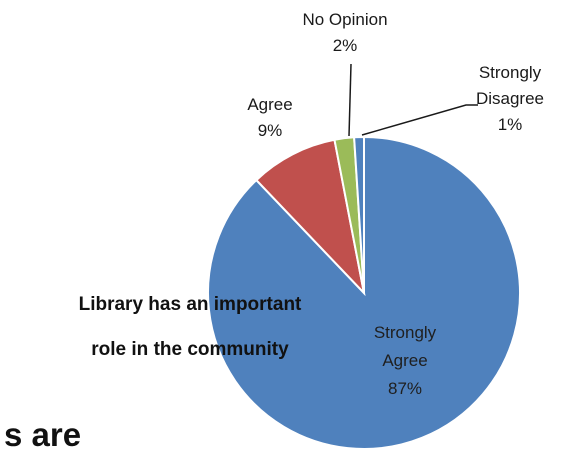 This screenshot has height=454, width=587. What do you see at coordinates (413, 100) in the screenshot?
I see `leader-lines` at bounding box center [413, 100].